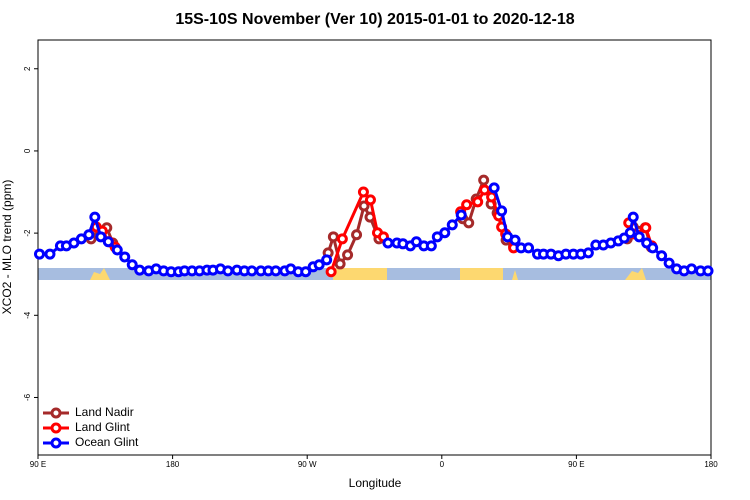 The image size is (750, 500). Describe the element at coordinates (375, 483) in the screenshot. I see `x-axis-title: Longitude` at that location.